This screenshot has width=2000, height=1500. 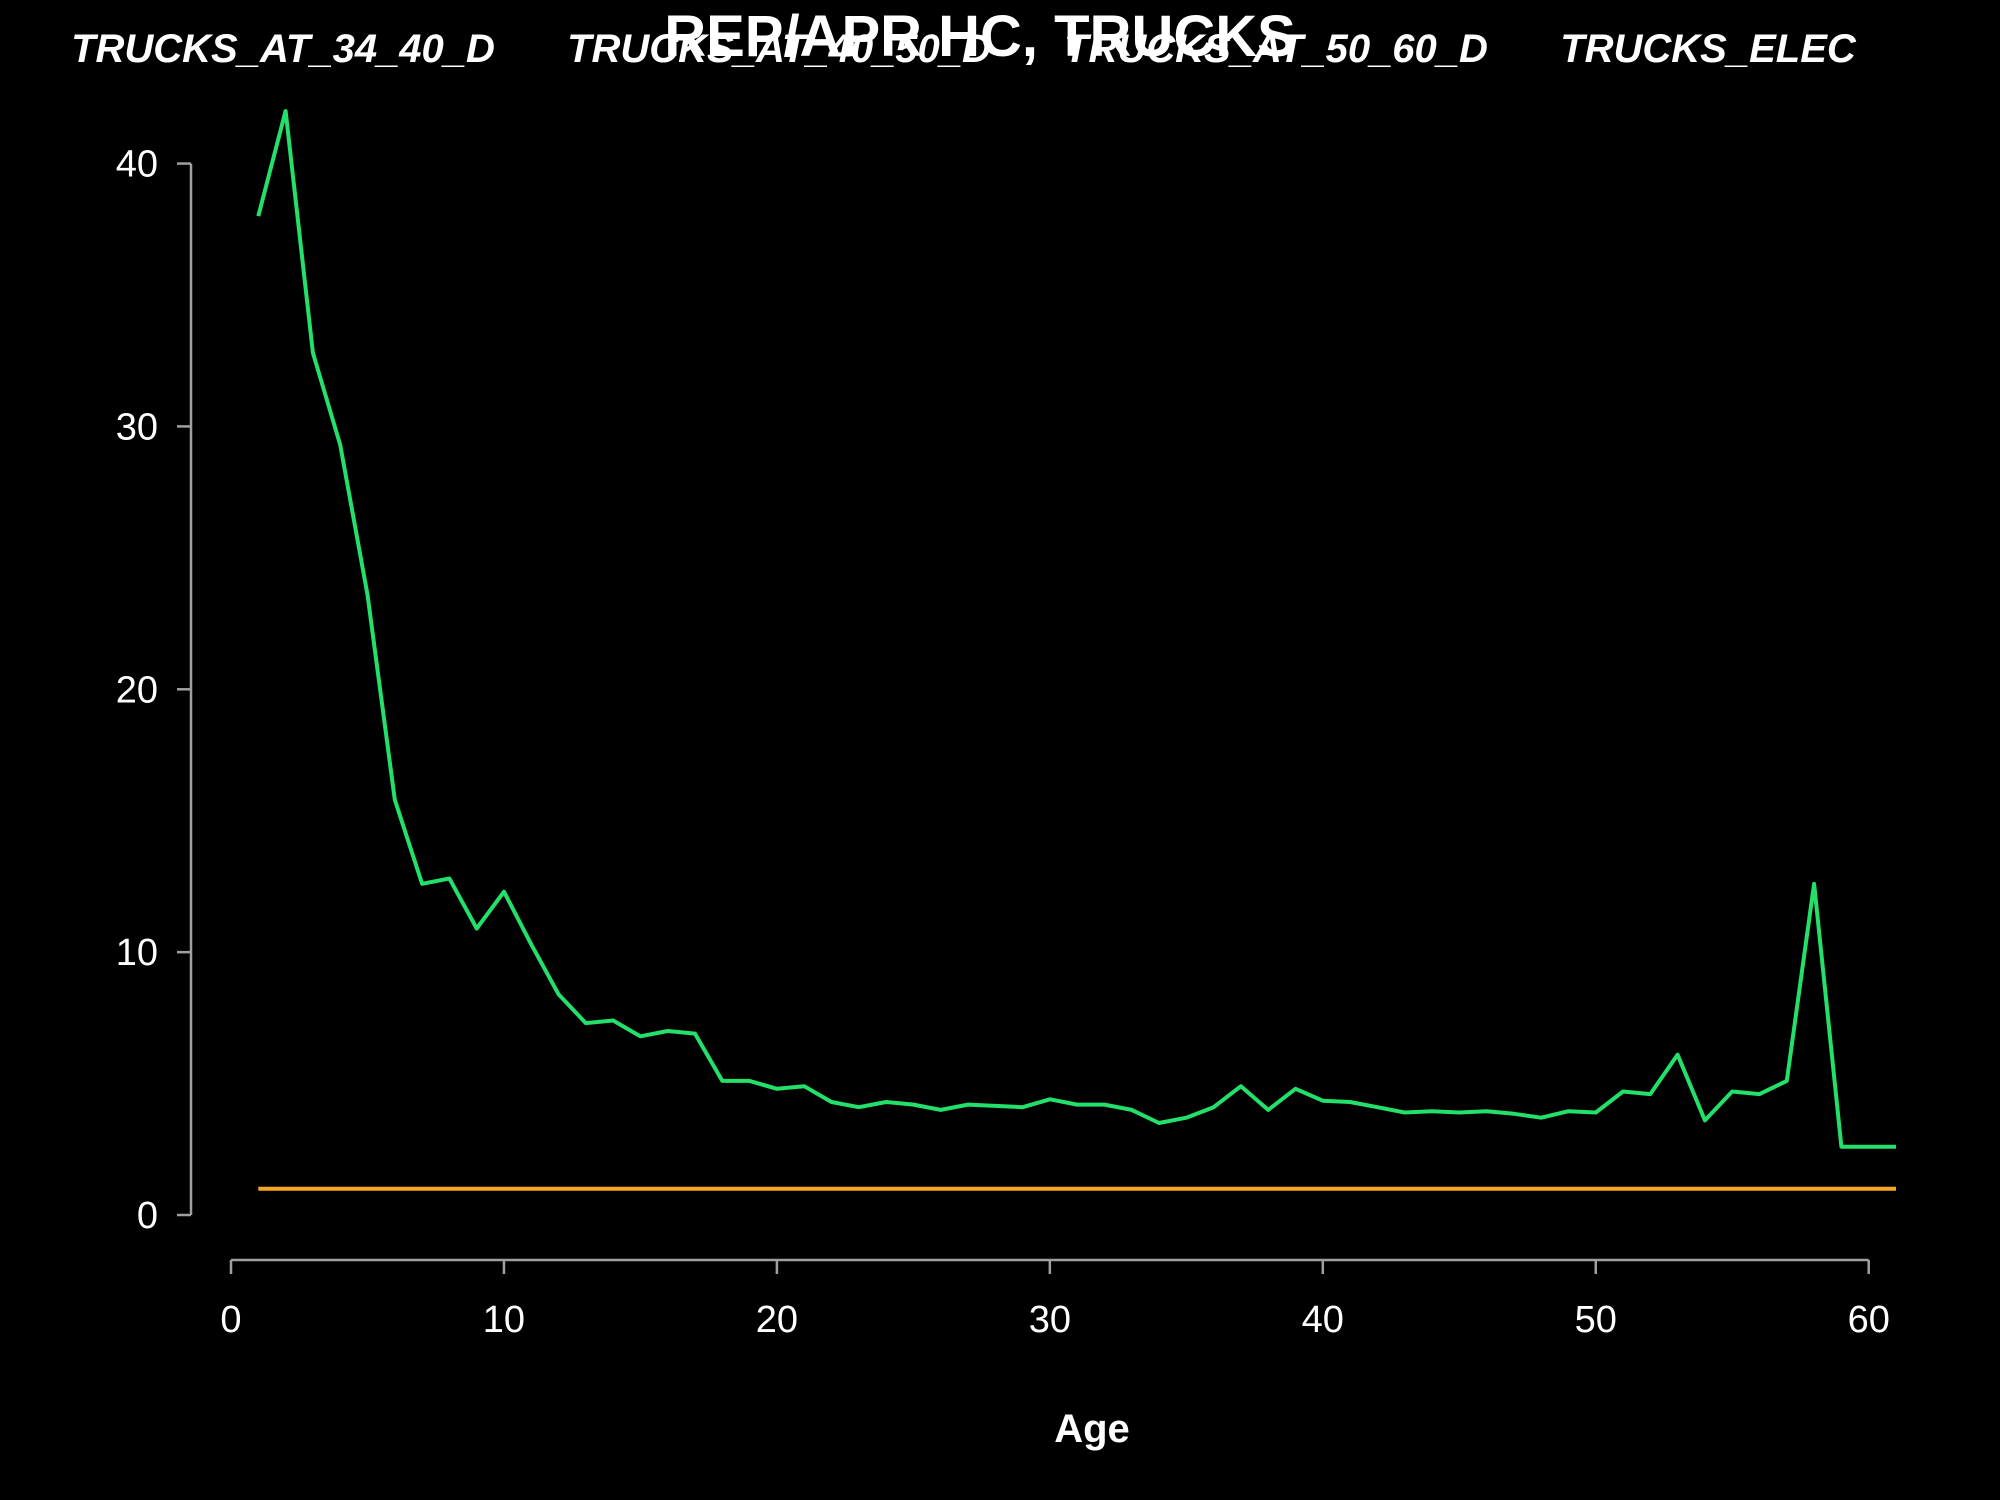 I want to click on x-axis-label: Age, so click(x=1092, y=1429).